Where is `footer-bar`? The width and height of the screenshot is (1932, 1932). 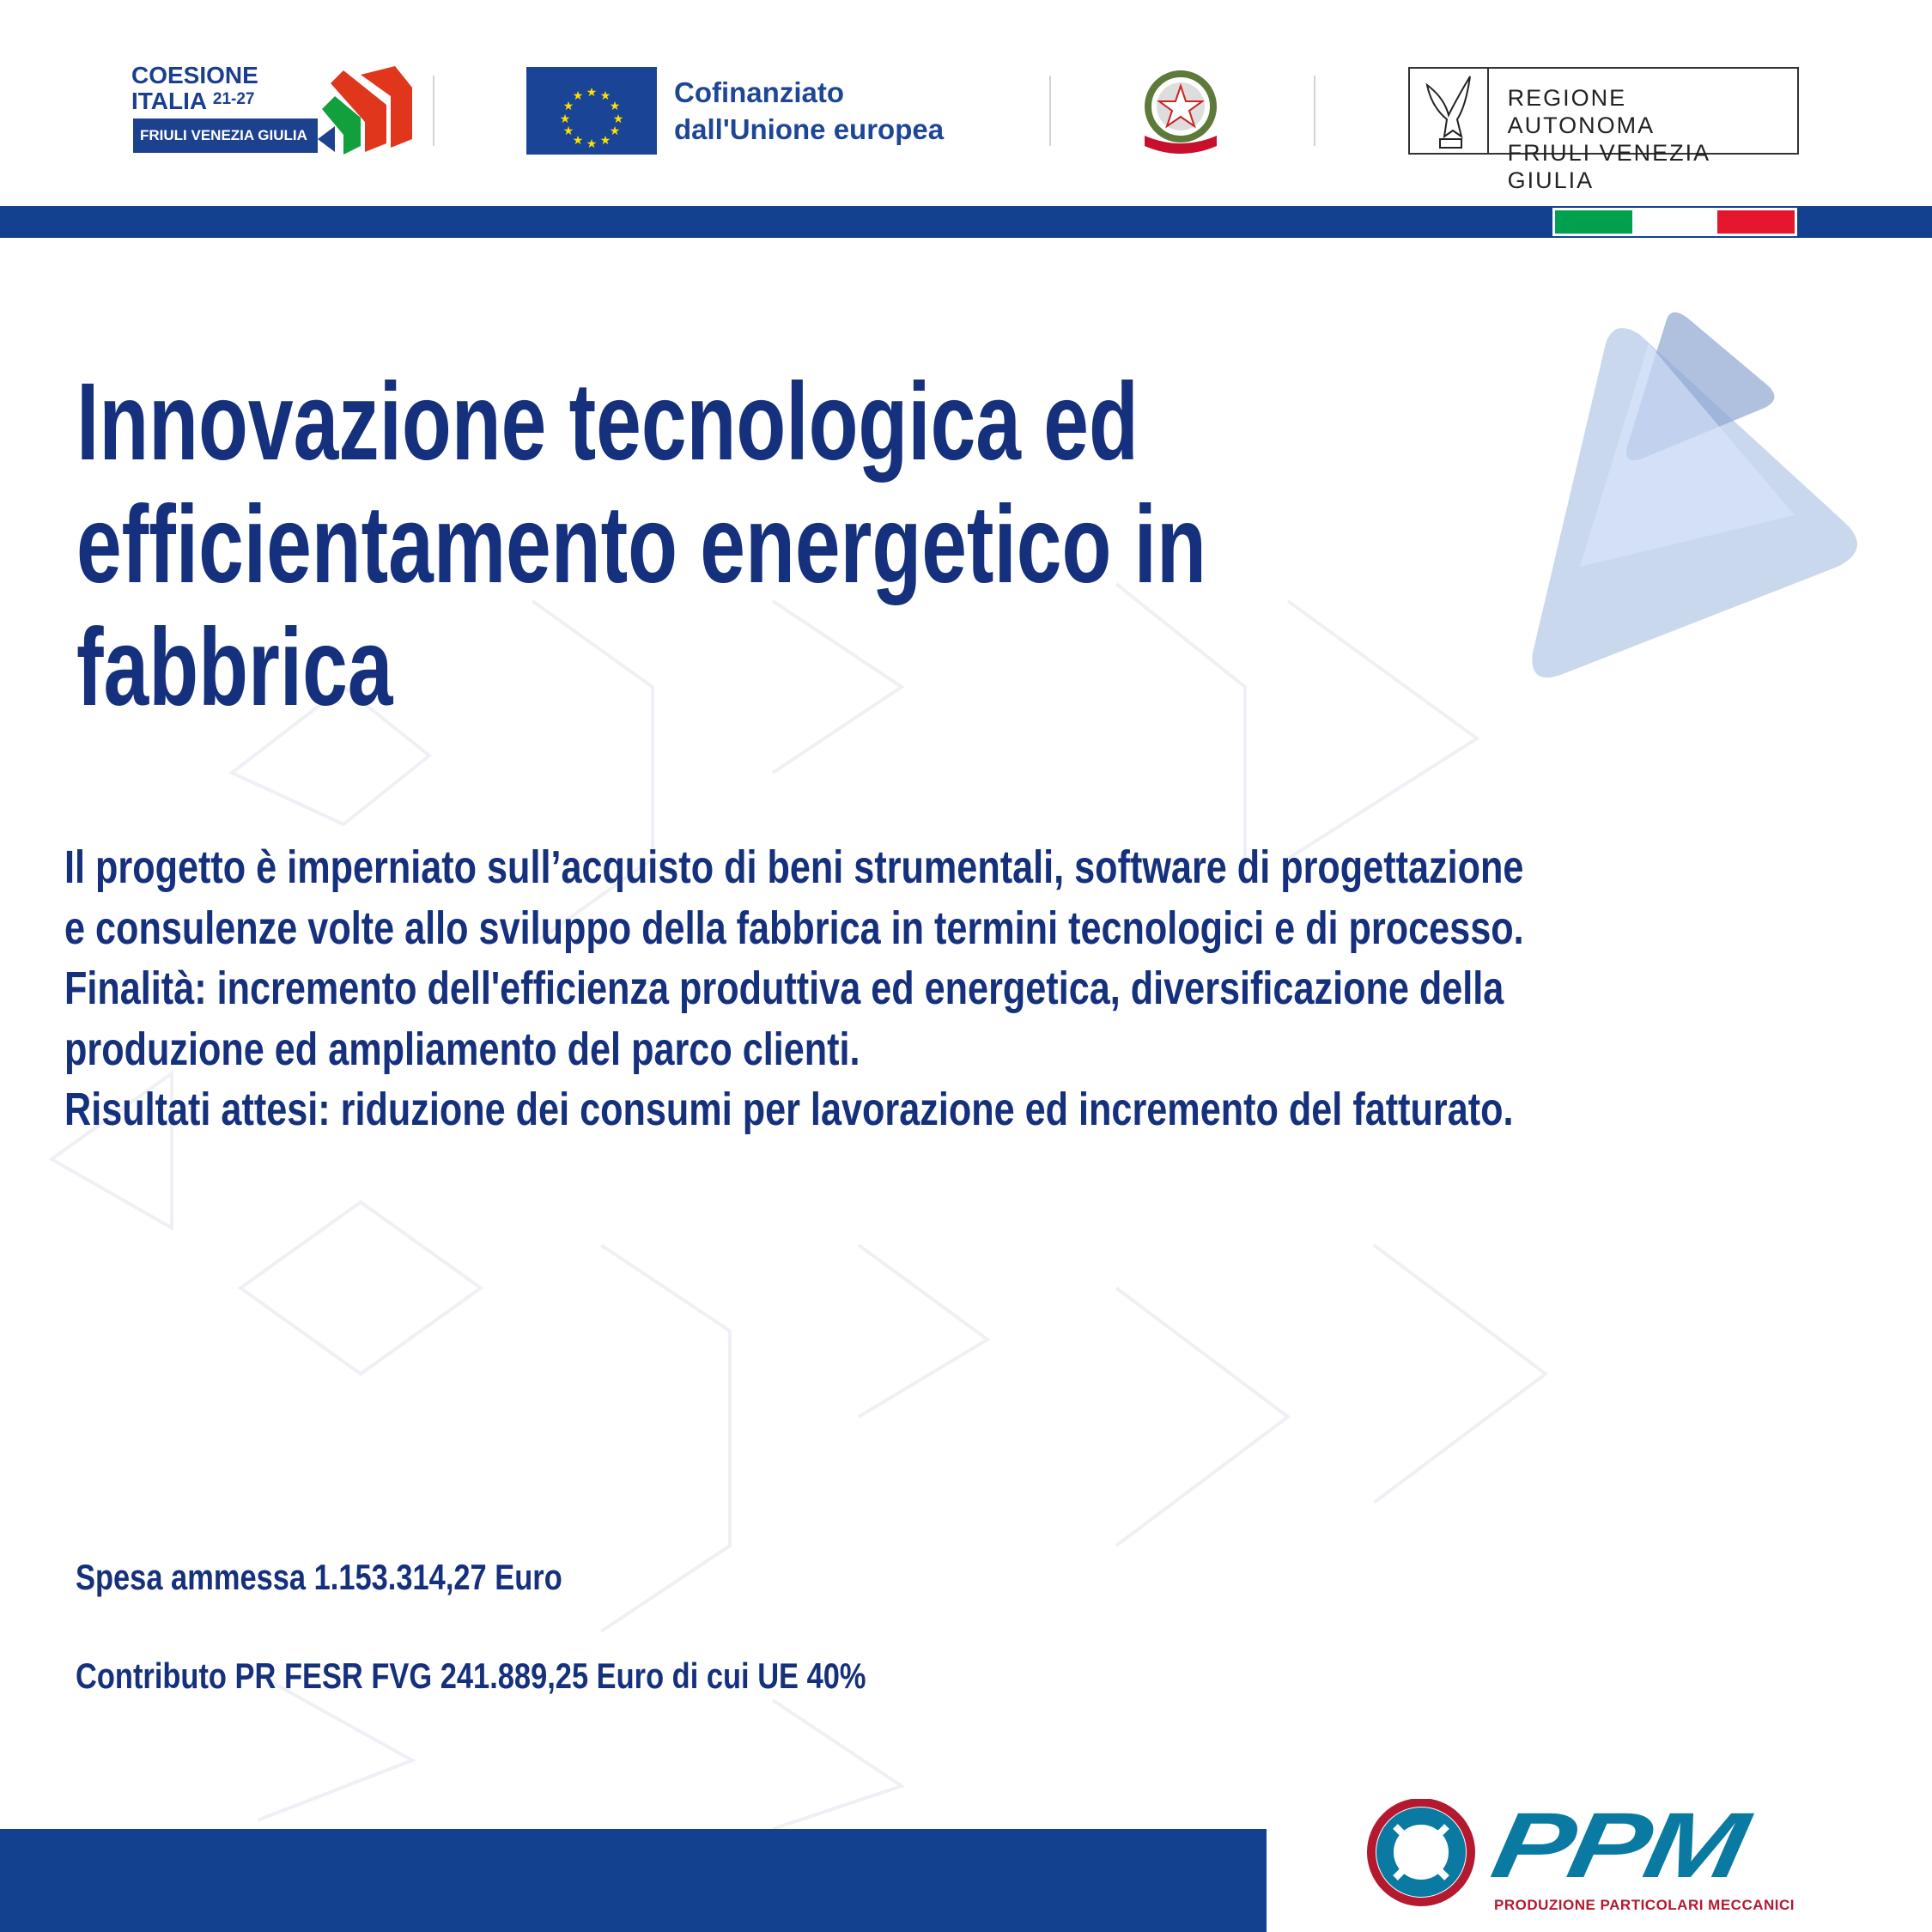
footer-bar is located at coordinates (633, 1880).